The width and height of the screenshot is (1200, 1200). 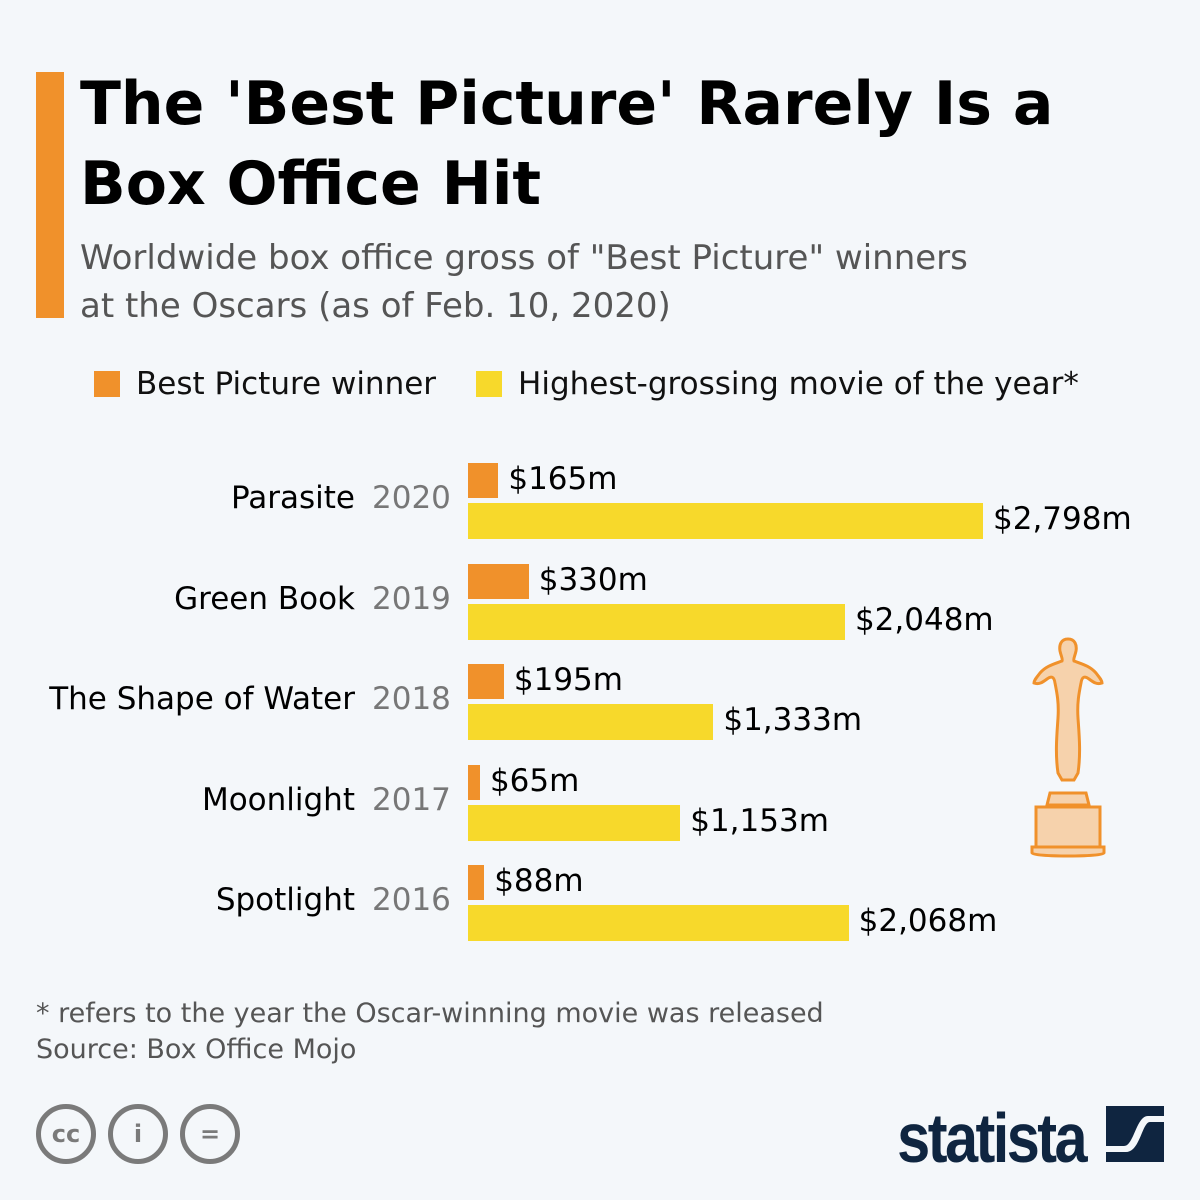 I want to click on value-label-highest-grossing: $1,153m, so click(x=759, y=820).